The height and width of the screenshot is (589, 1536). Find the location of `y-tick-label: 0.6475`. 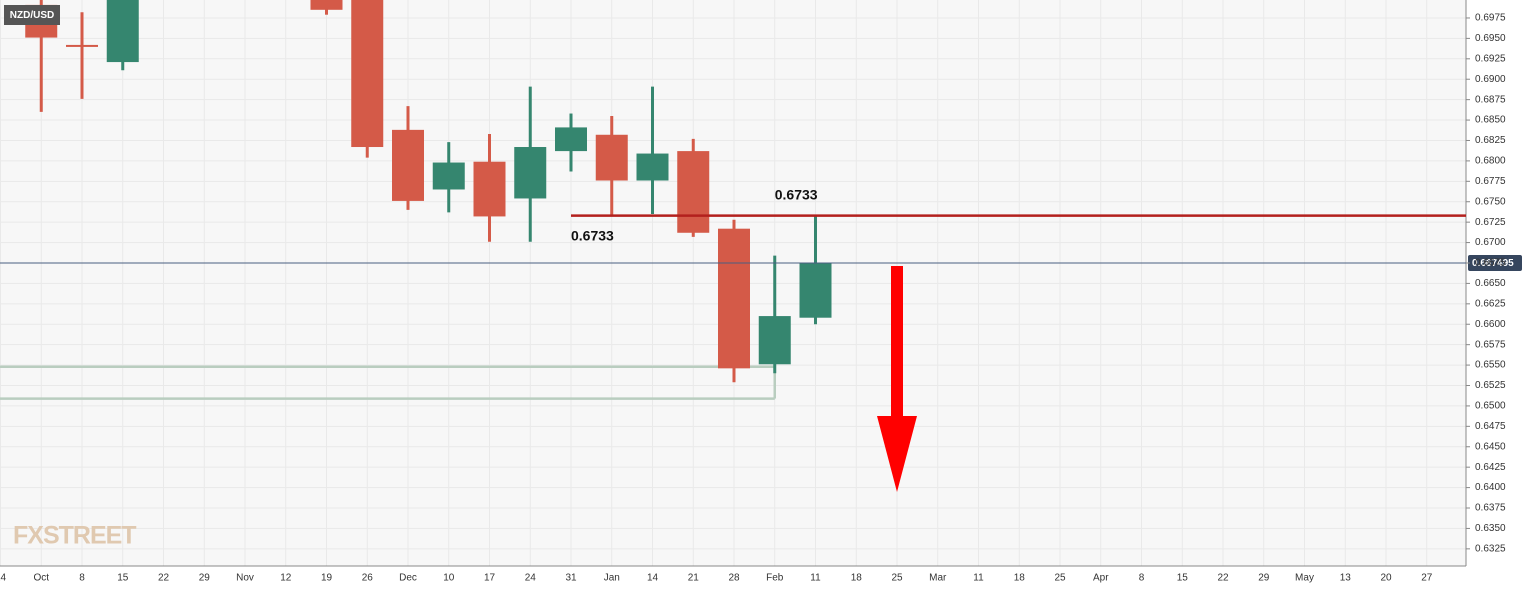

y-tick-label: 0.6475 is located at coordinates (1490, 426).